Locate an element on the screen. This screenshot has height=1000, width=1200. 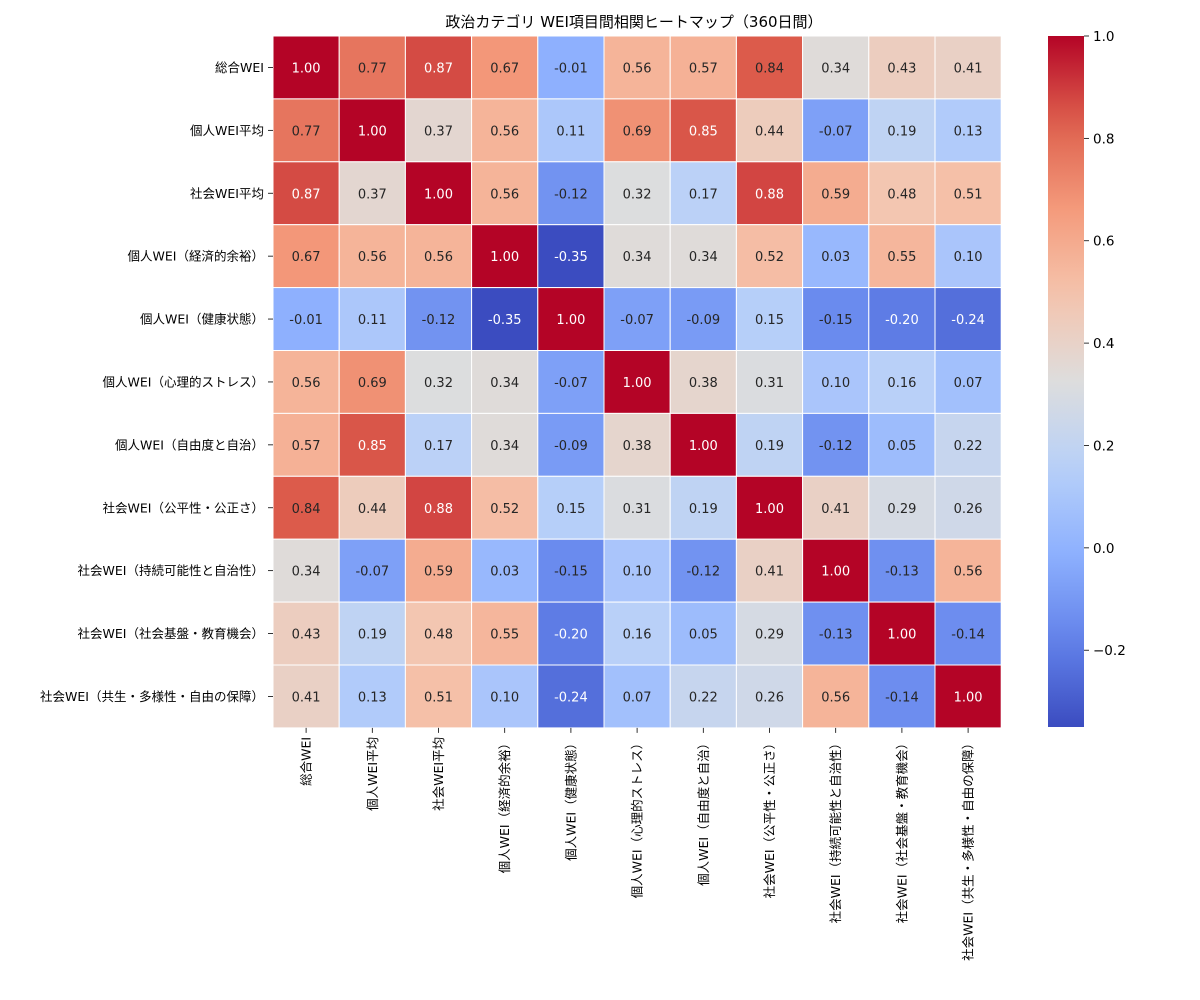
cell-value-label: 0.05 is located at coordinates (703, 635).